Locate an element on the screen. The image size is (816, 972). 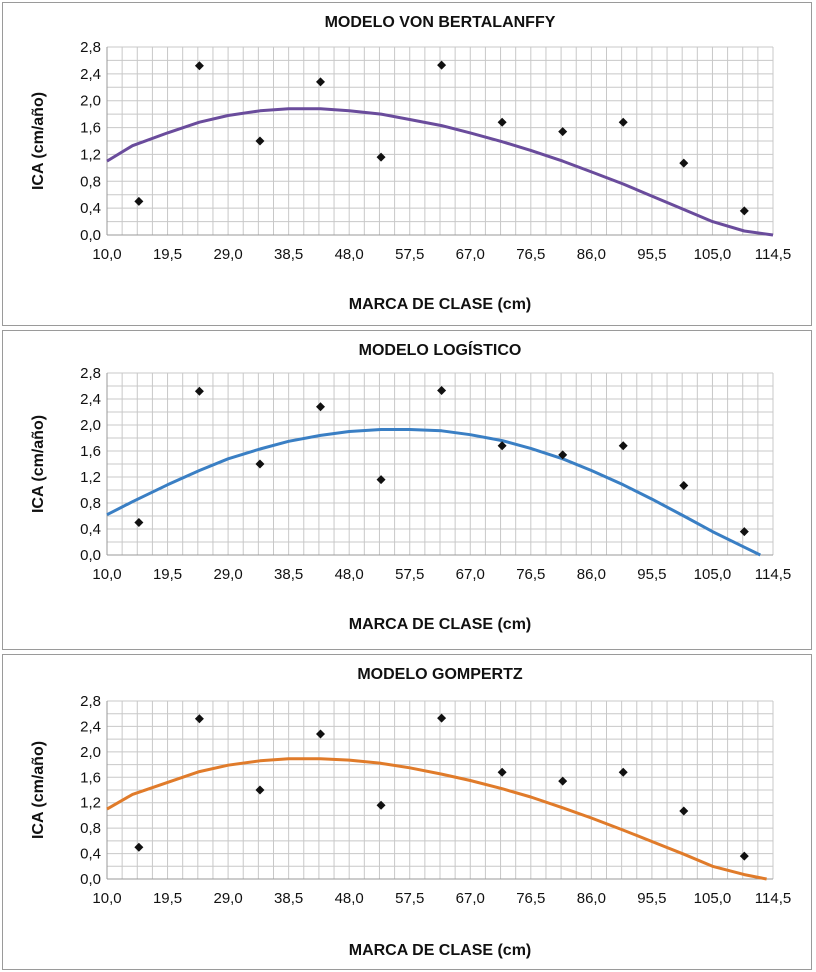
chart-0-x-tick-label: 76,5 is located at coordinates (530, 254).